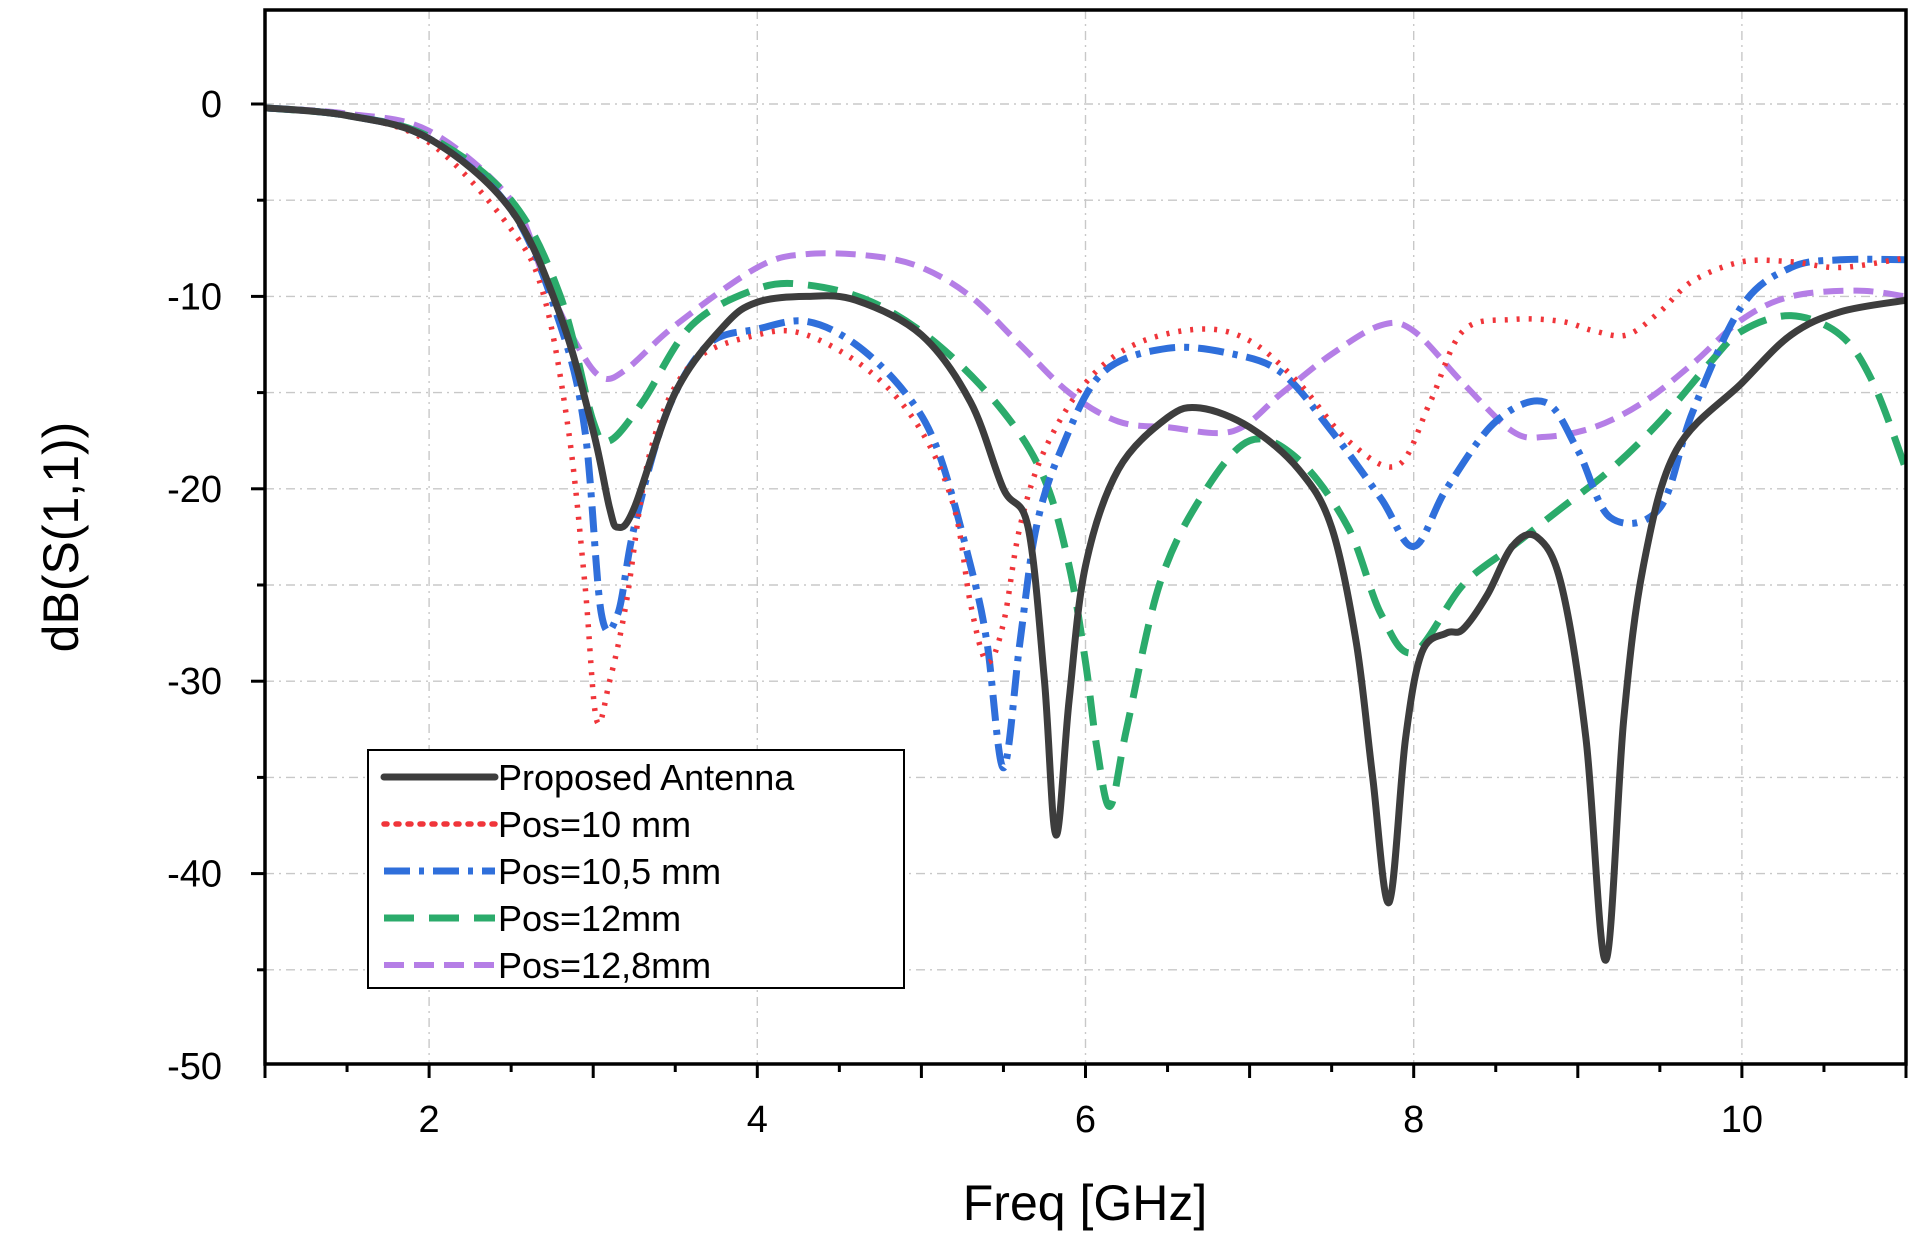 The image size is (1911, 1236). Describe the element at coordinates (61, 537) in the screenshot. I see `y-axis-title: dB(S(1,1))` at that location.